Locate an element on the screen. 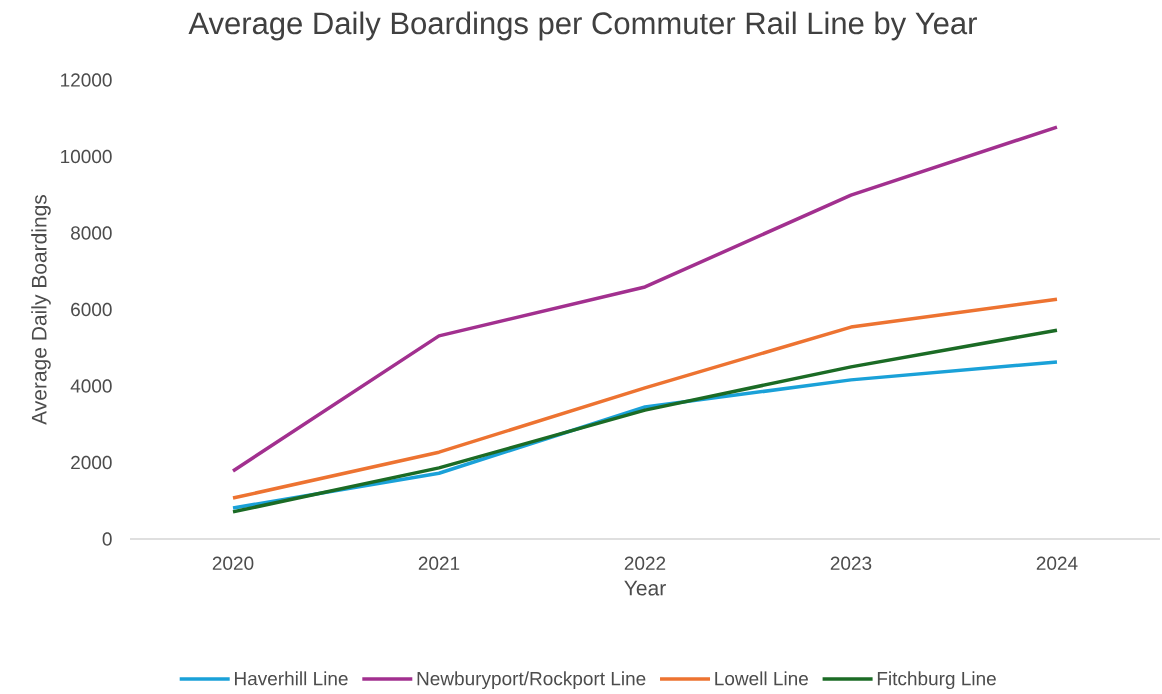  y-tick-label: 4000 is located at coordinates (91, 386).